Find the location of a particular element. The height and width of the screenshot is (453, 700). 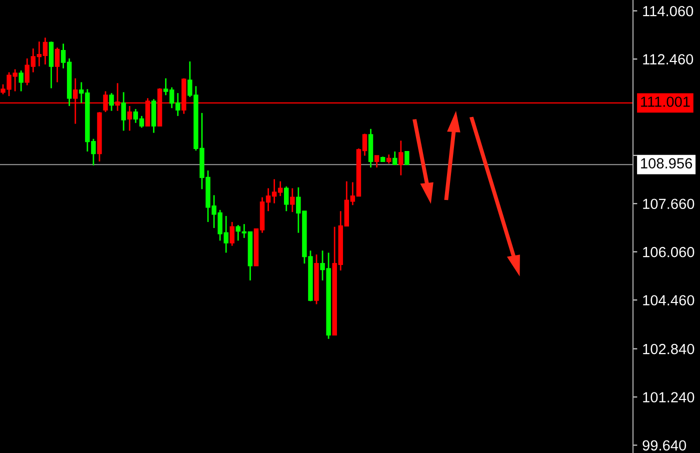

y-tick-label: 101.240 is located at coordinates (668, 397).